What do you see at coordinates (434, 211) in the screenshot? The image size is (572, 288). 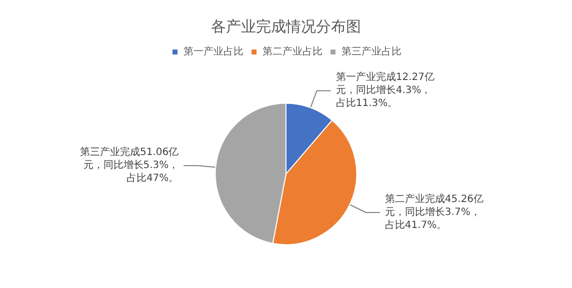 I see `text: 第二产业完成45.26亿元，同比增长3.7%，占比41.7%。` at bounding box center [434, 211].